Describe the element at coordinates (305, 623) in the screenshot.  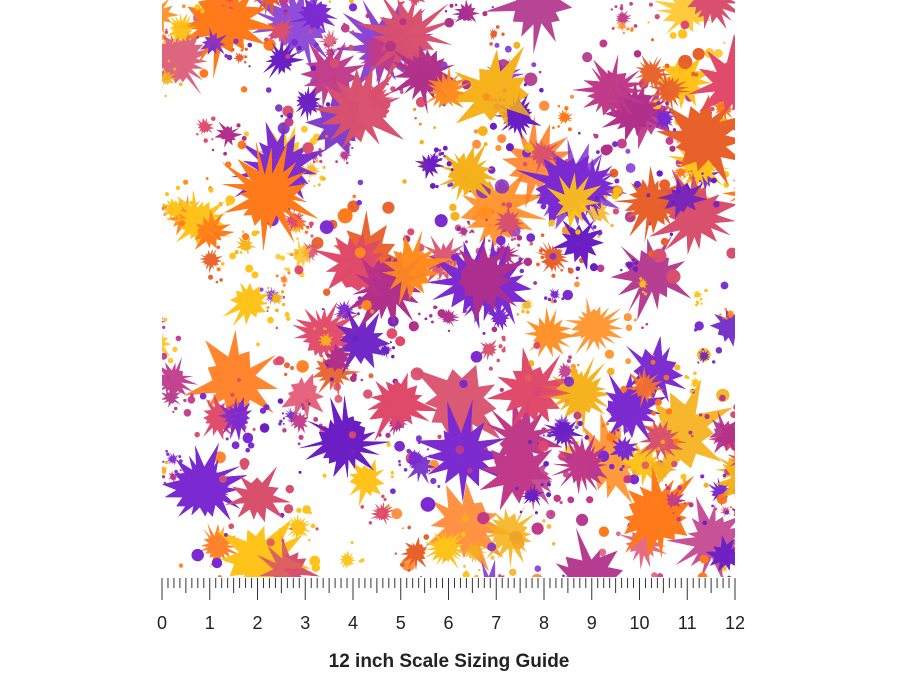
I see `ruler-label: 3` at that location.